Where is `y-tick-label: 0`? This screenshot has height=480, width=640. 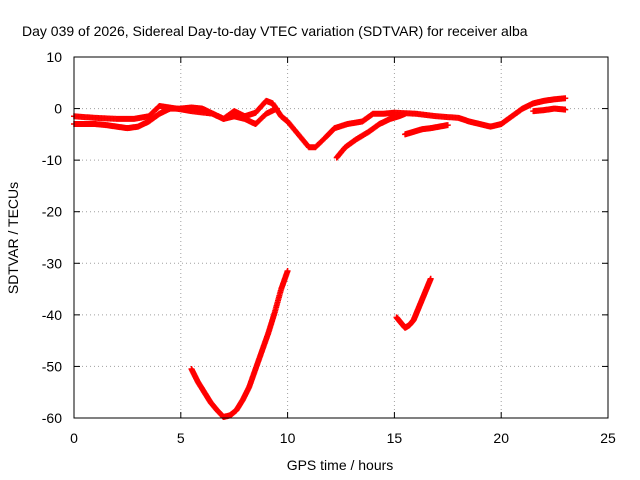
y-tick-label: 0 is located at coordinates (58, 109).